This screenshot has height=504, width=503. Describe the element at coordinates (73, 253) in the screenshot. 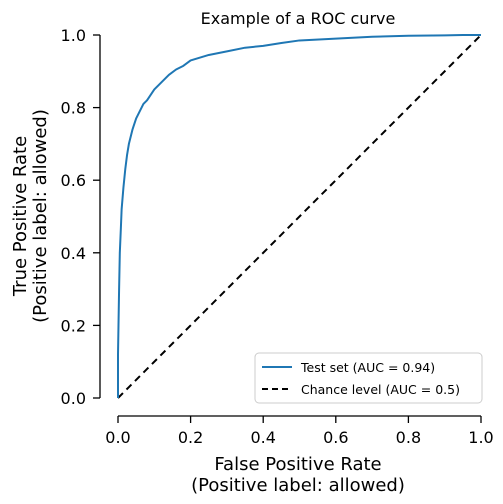

I see `y-tick-label: 0.4` at that location.